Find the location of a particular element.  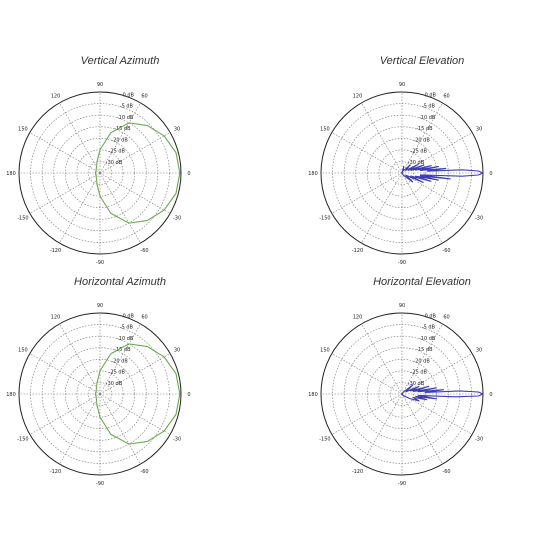

chart-title: Horizontal Azimuth is located at coordinates (120, 282).